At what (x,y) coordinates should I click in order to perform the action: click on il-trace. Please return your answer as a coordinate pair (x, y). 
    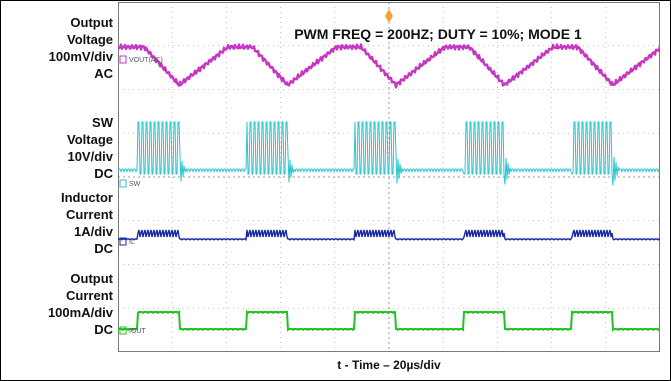
    Looking at the image, I should click on (389, 235).